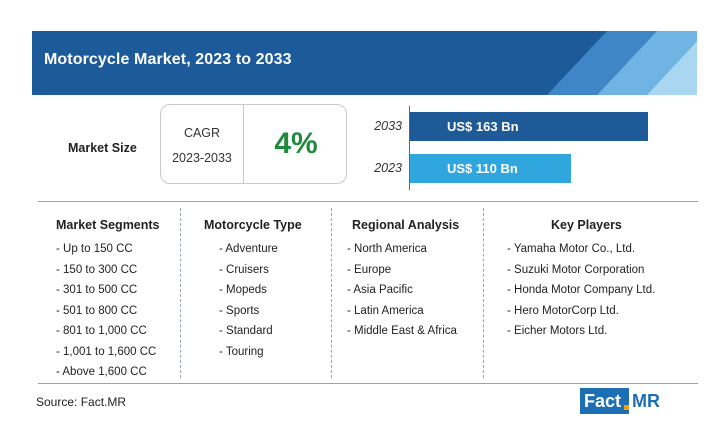 The image size is (728, 446). What do you see at coordinates (627, 401) in the screenshot?
I see `logo-dot` at bounding box center [627, 401].